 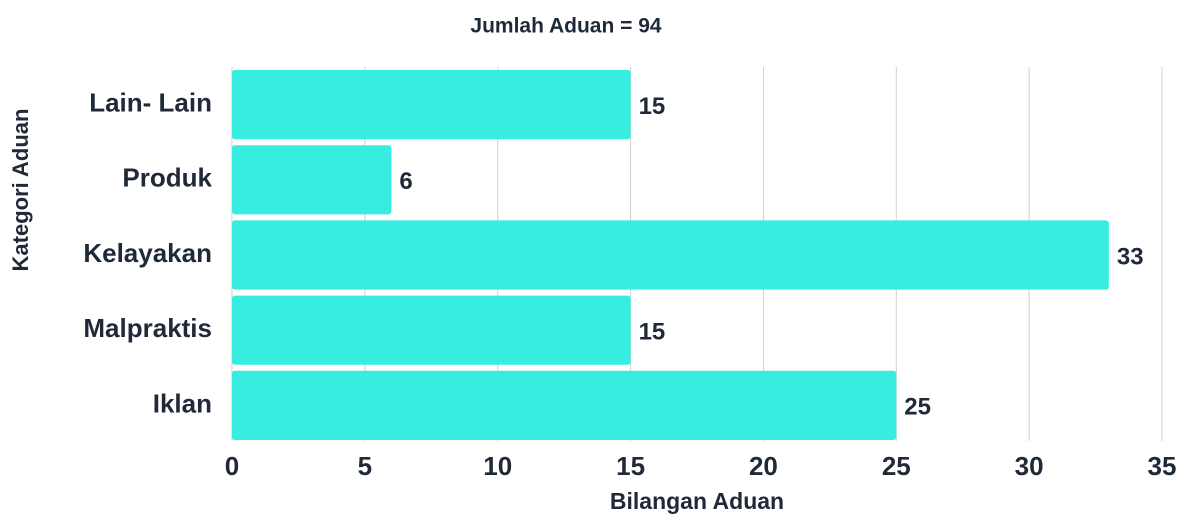 What do you see at coordinates (150, 102) in the screenshot?
I see `y-tick-label: Lain- Lain` at bounding box center [150, 102].